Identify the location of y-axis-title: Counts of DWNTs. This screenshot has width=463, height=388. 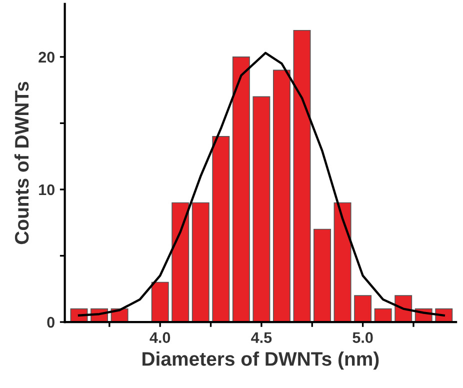
(21, 163).